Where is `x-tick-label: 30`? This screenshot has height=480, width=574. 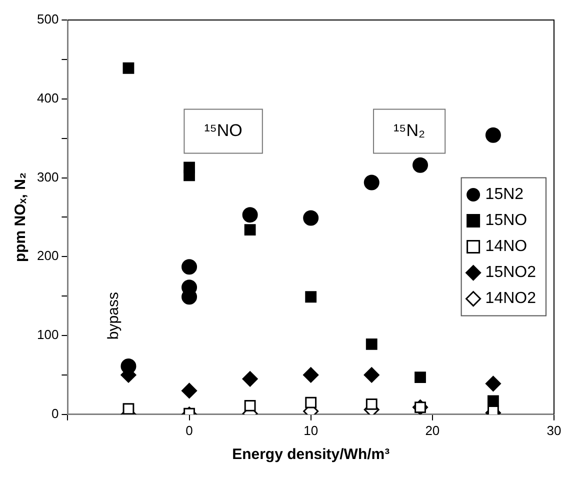
x-tick-label: 30 is located at coordinates (554, 430).